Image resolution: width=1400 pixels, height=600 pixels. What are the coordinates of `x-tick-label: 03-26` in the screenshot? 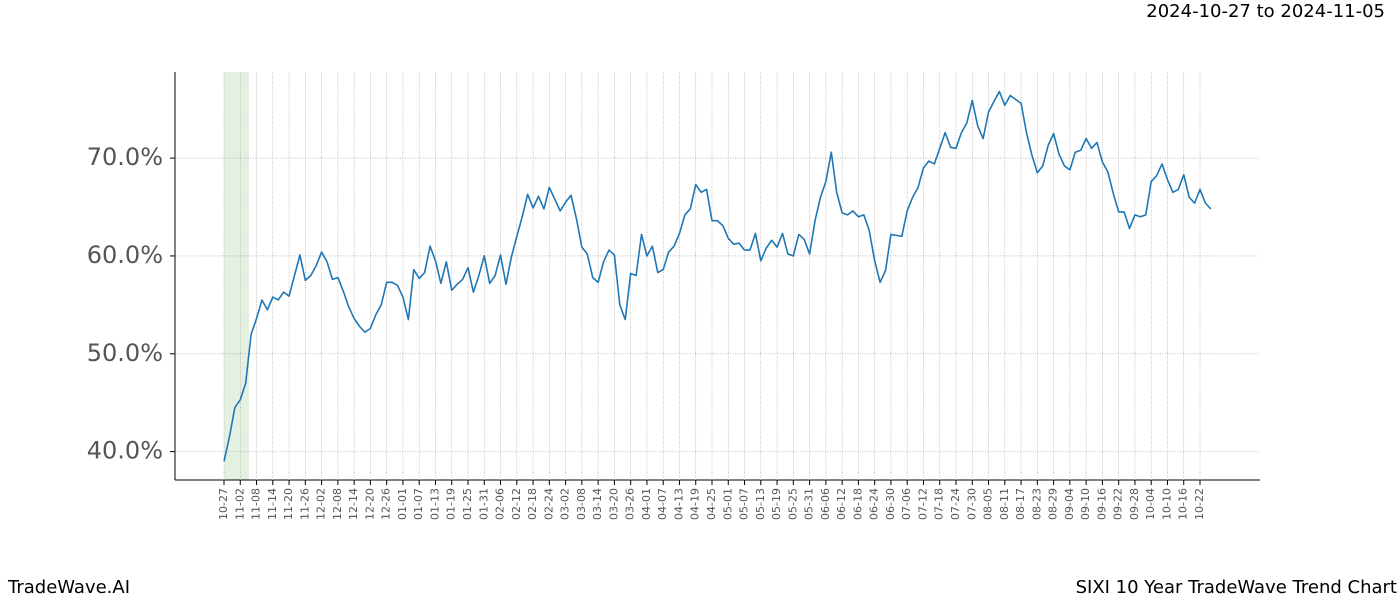 It's located at (630, 504).